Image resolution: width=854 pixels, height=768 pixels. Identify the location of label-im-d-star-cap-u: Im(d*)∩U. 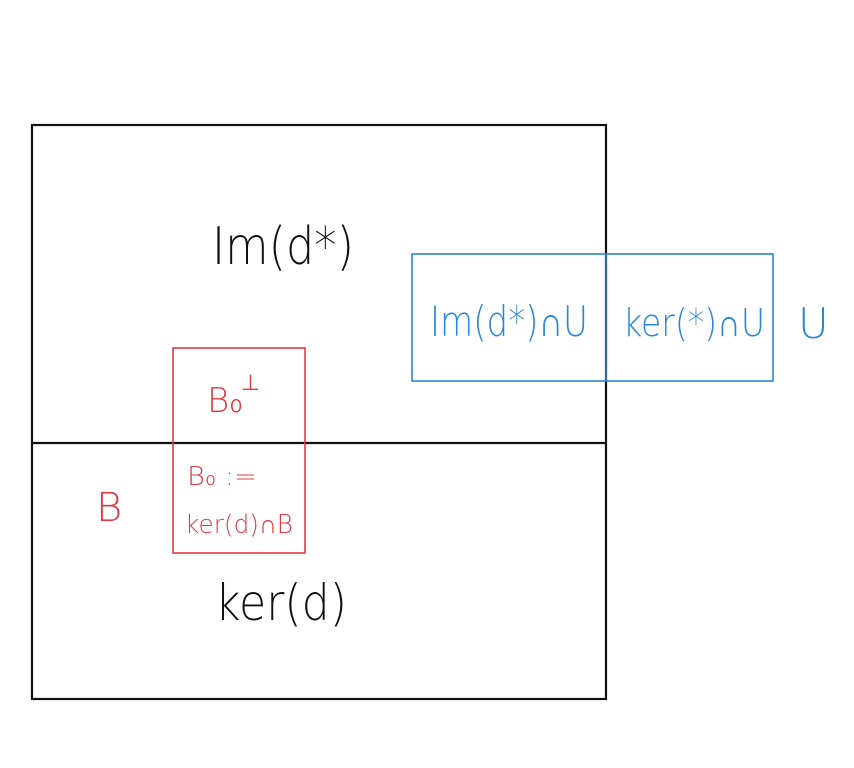
(509, 321).